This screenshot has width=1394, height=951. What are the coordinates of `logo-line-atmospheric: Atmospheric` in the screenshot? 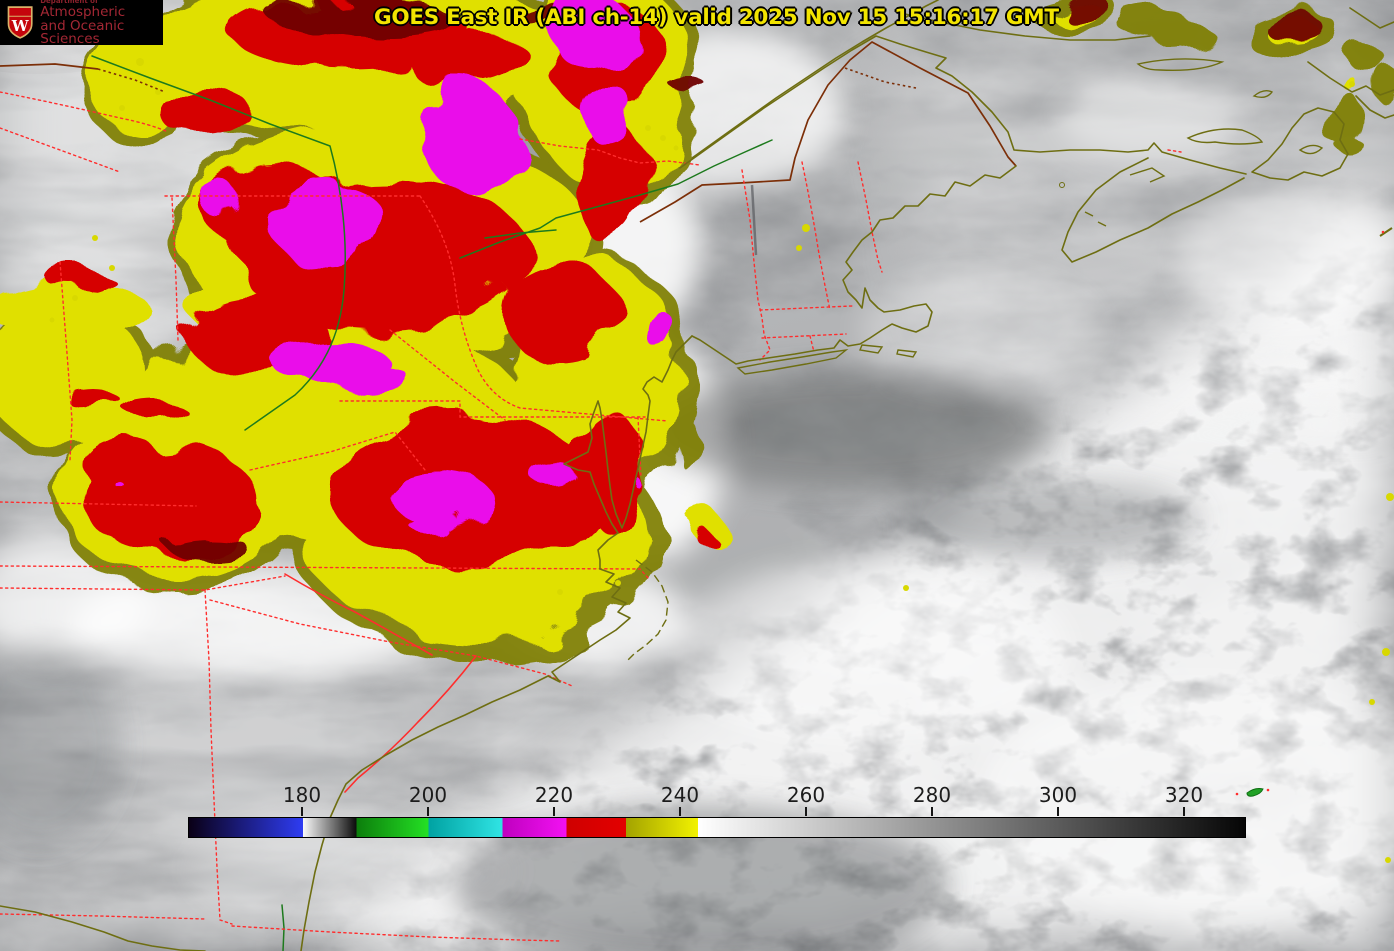 It's located at (83, 11).